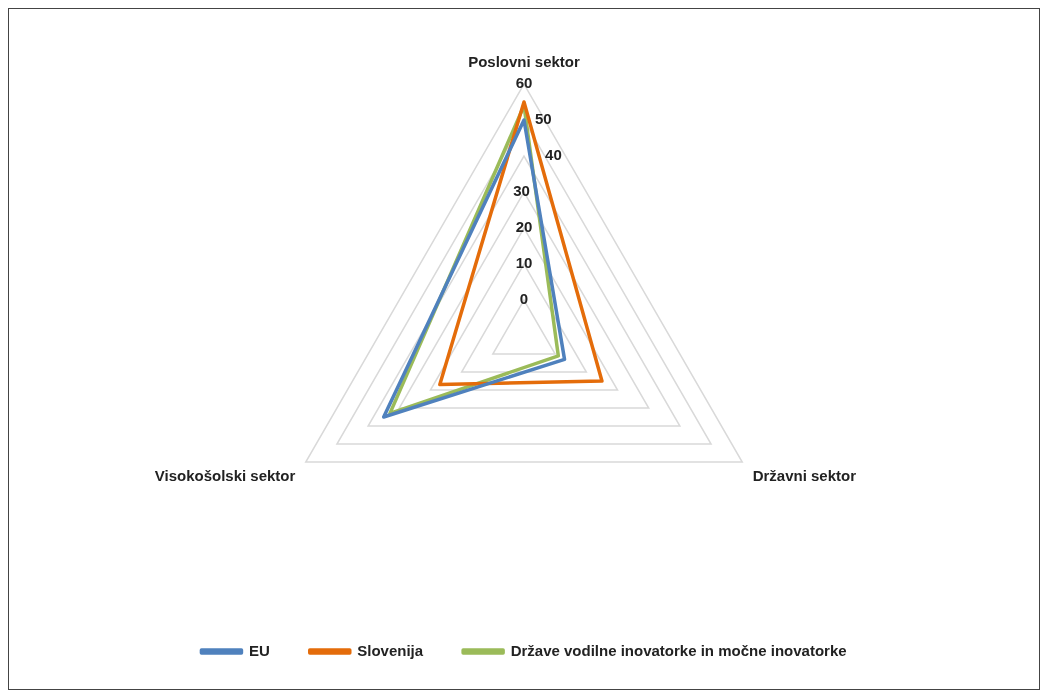  What do you see at coordinates (521, 191) in the screenshot?
I see `y-tick-label: 30` at bounding box center [521, 191].